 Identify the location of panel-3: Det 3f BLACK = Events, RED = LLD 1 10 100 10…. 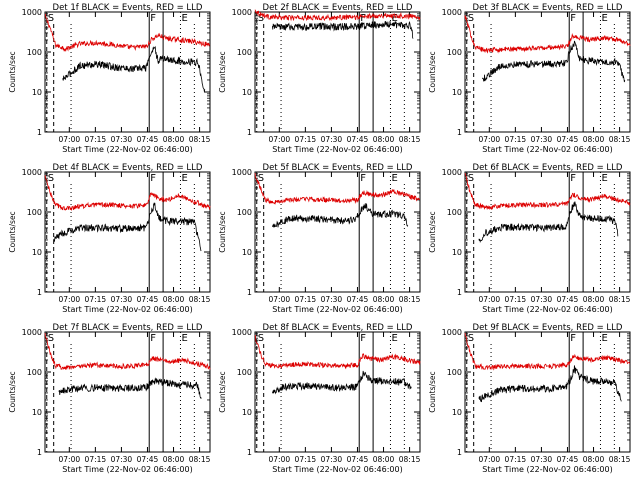
(529, 78).